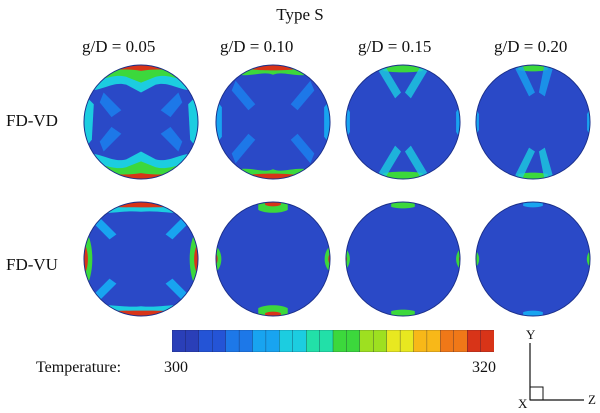 The width and height of the screenshot is (600, 413). Describe the element at coordinates (536, 393) in the screenshot. I see `origin-box` at that location.